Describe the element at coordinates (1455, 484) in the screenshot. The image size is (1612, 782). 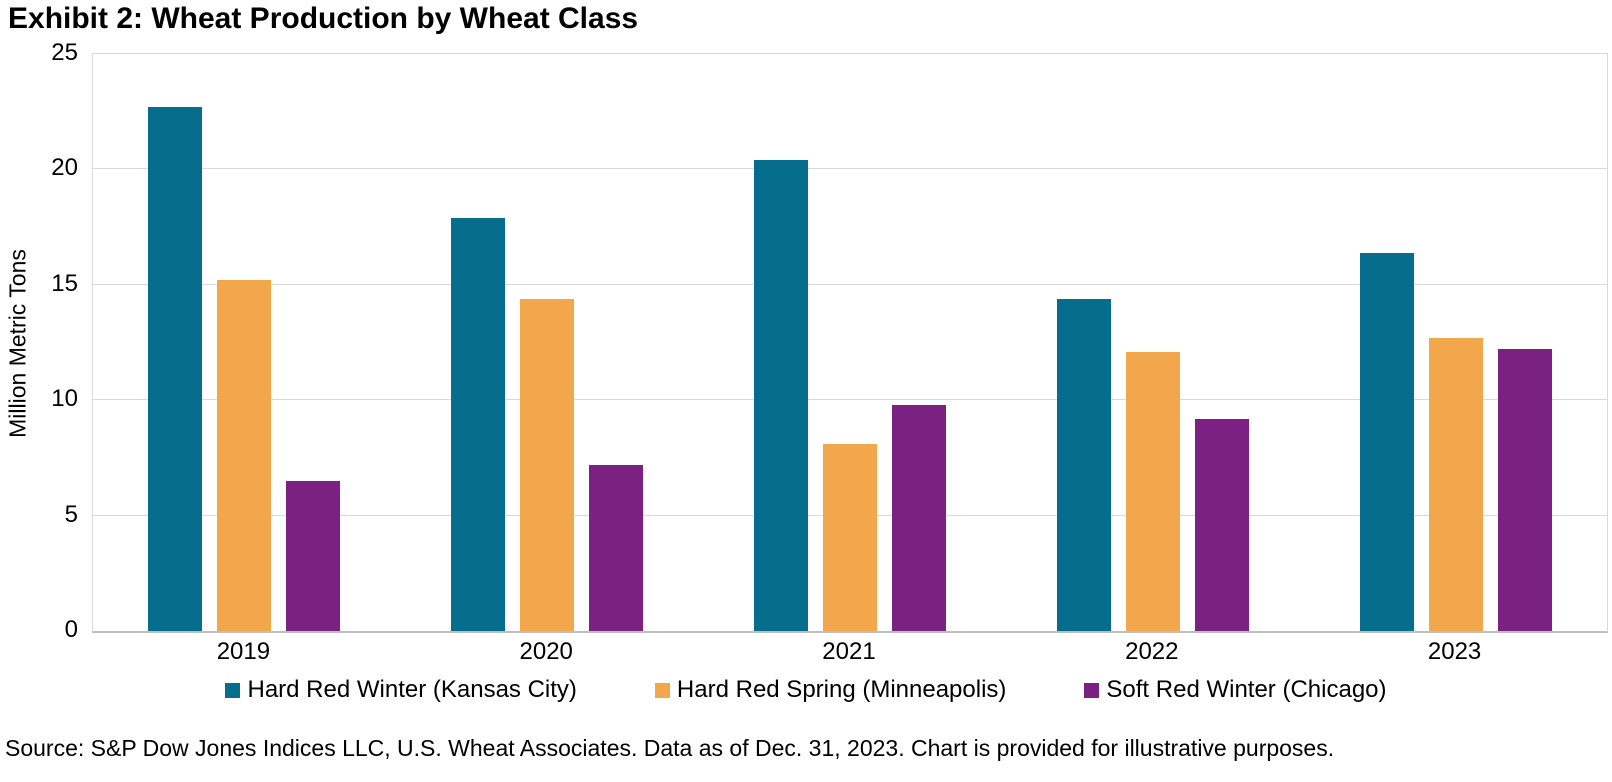
I see `bar-2023-hard-red-spring-minneapolis` at that location.